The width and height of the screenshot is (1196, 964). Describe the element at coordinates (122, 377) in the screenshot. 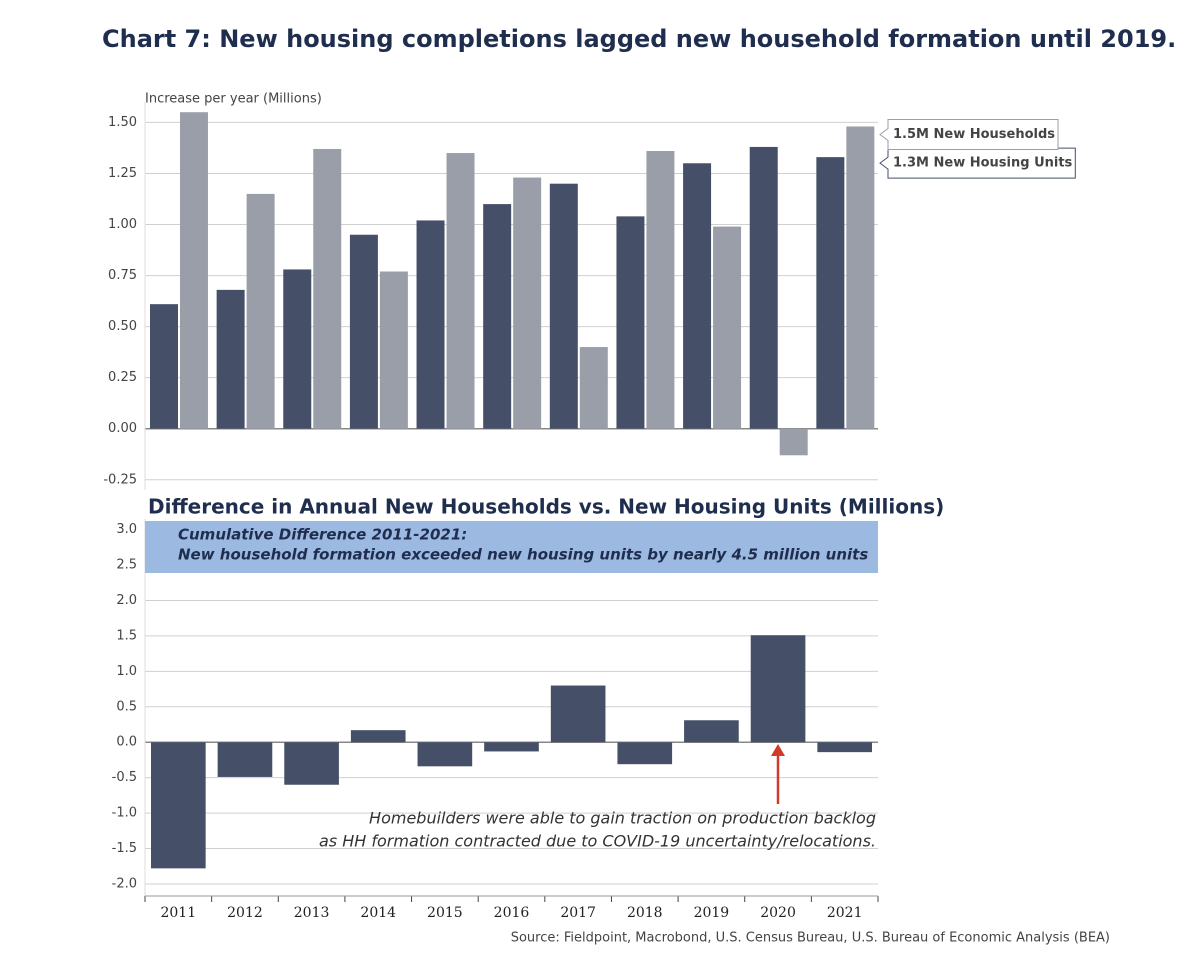

I see `y-tick-label: 0.25` at that location.